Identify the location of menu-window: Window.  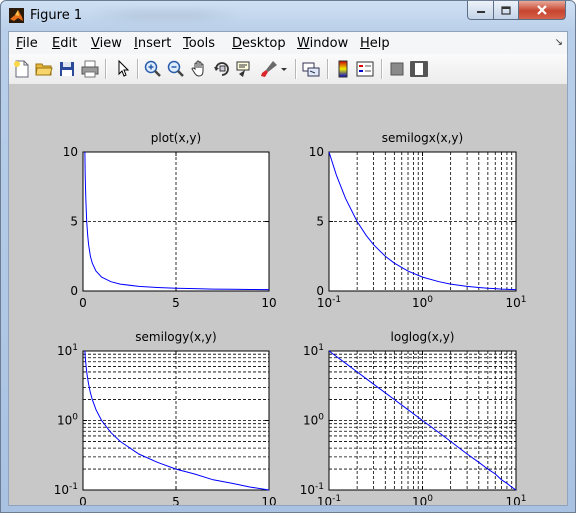
(323, 43).